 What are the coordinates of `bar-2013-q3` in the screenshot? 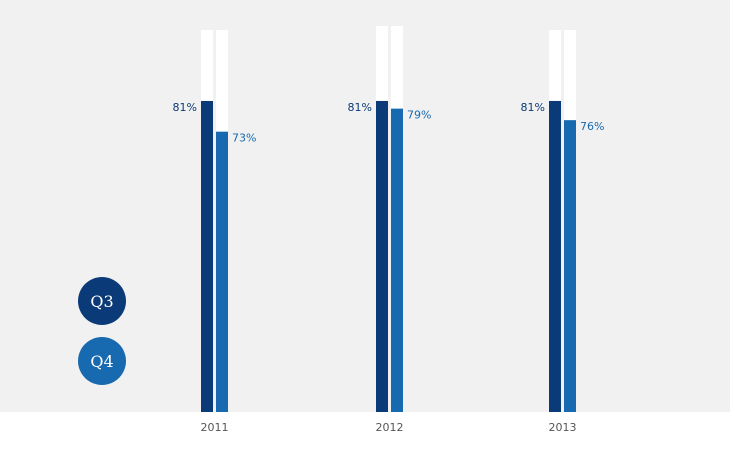 It's located at (555, 256).